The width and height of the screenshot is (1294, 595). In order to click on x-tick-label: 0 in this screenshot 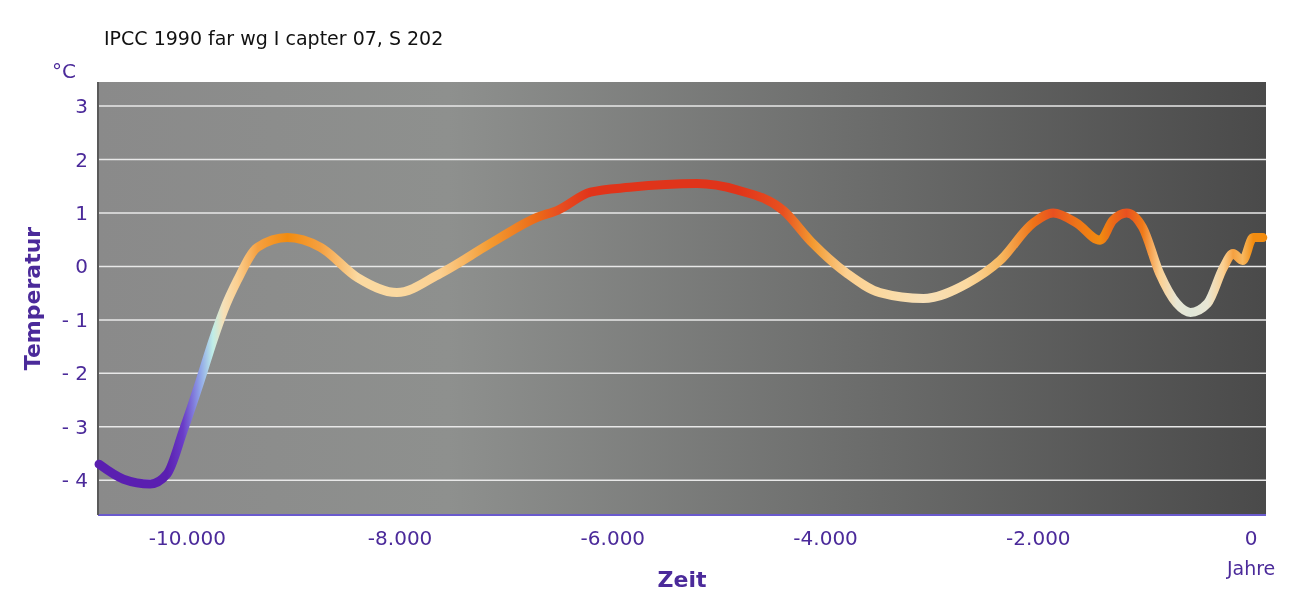, I will do `click(1251, 538)`.